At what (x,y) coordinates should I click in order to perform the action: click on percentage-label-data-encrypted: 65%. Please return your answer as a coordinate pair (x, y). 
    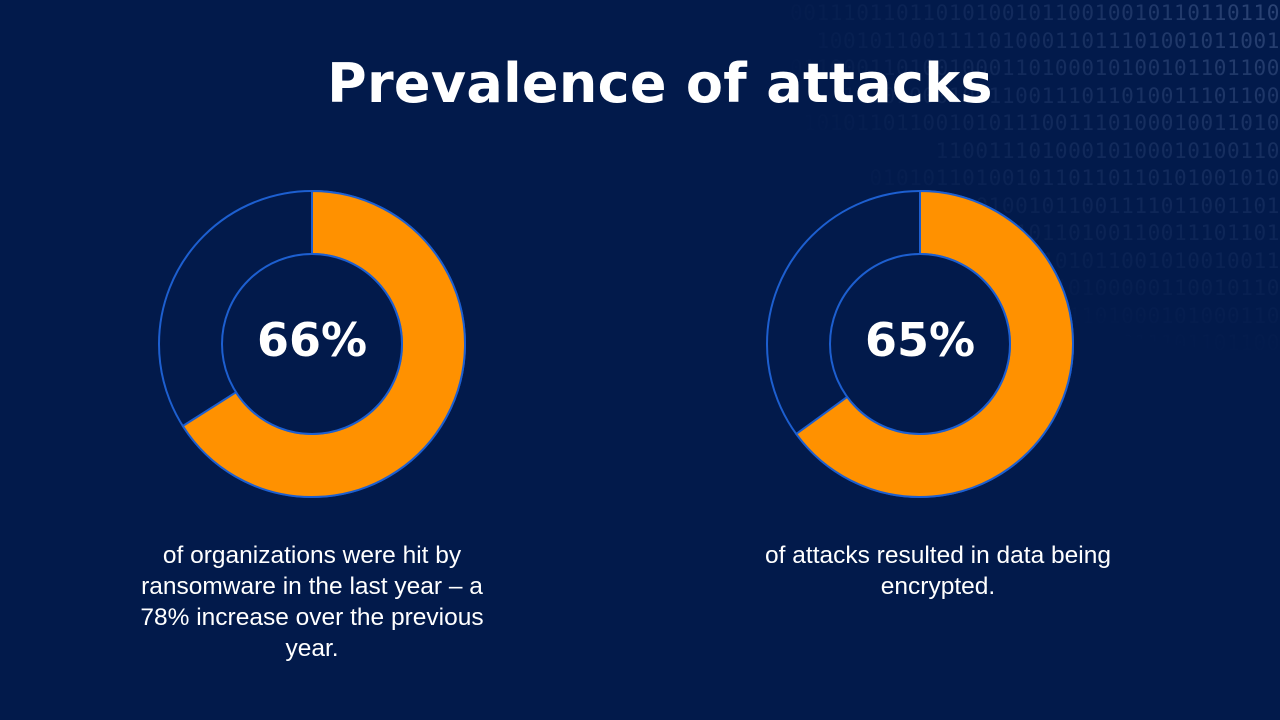
    Looking at the image, I should click on (920, 340).